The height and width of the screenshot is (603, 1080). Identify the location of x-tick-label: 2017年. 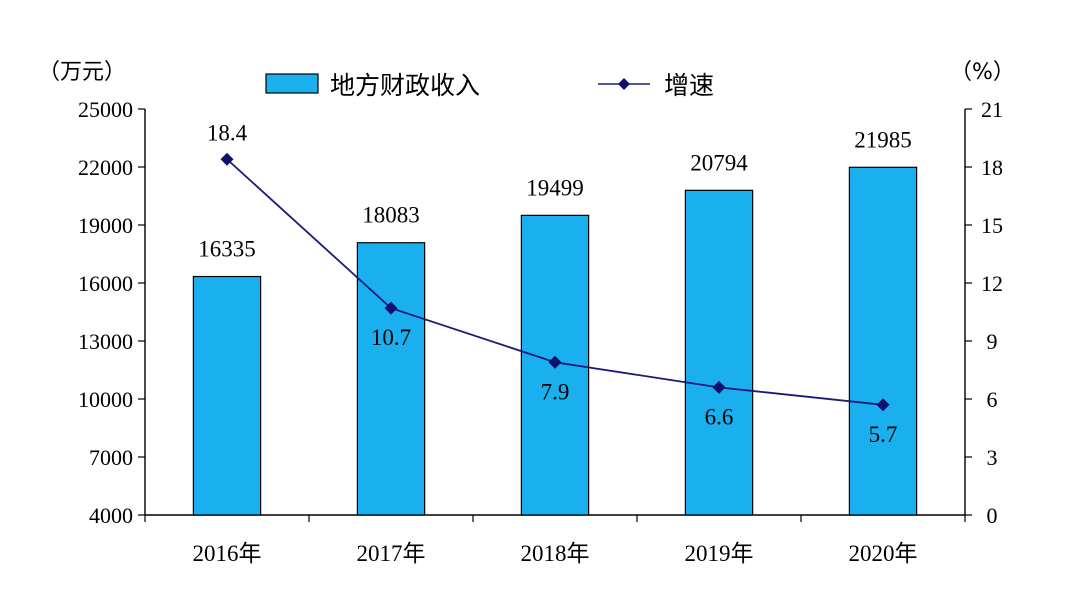
(391, 553).